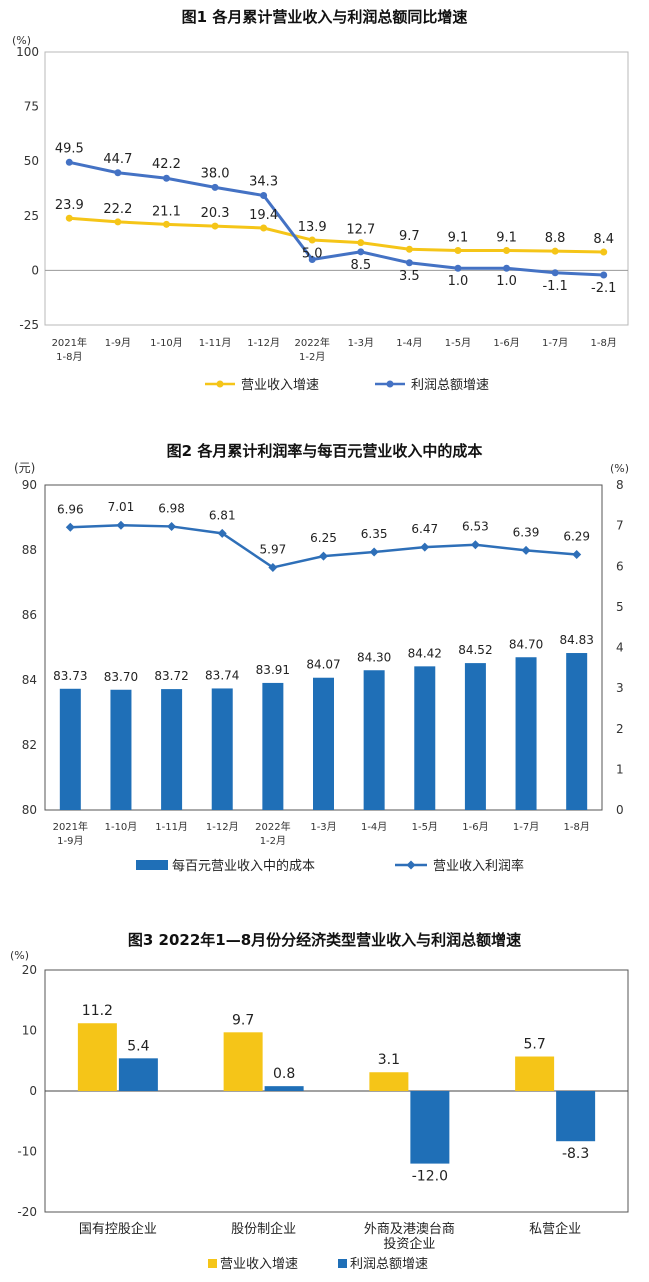  What do you see at coordinates (478, 866) in the screenshot?
I see `legend-label: 营业收入利润率` at bounding box center [478, 866].